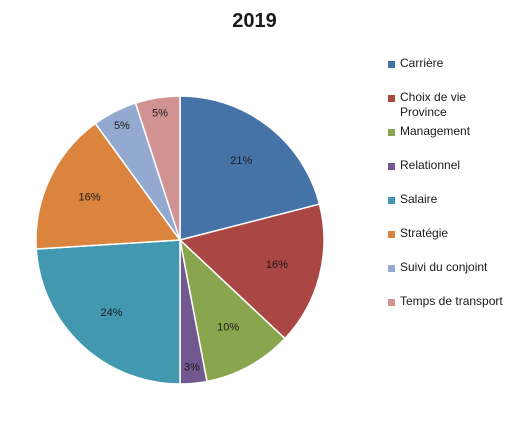  I want to click on slice-label-relationnel: 3%, so click(192, 367).